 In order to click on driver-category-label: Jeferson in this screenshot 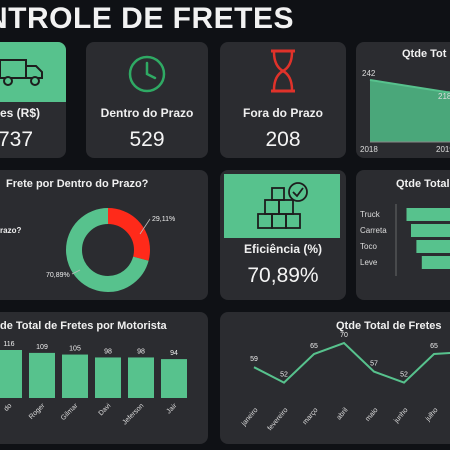, I will do `click(133, 414)`.